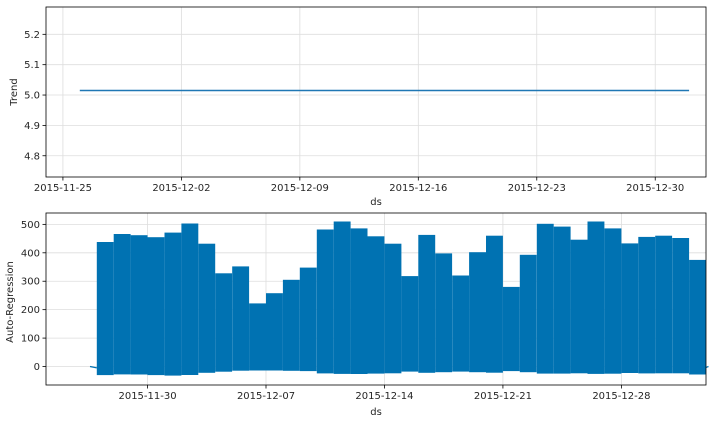 This screenshot has width=712, height=429. Describe the element at coordinates (376, 412) in the screenshot. I see `autoregression-x-axis-label: ds` at that location.